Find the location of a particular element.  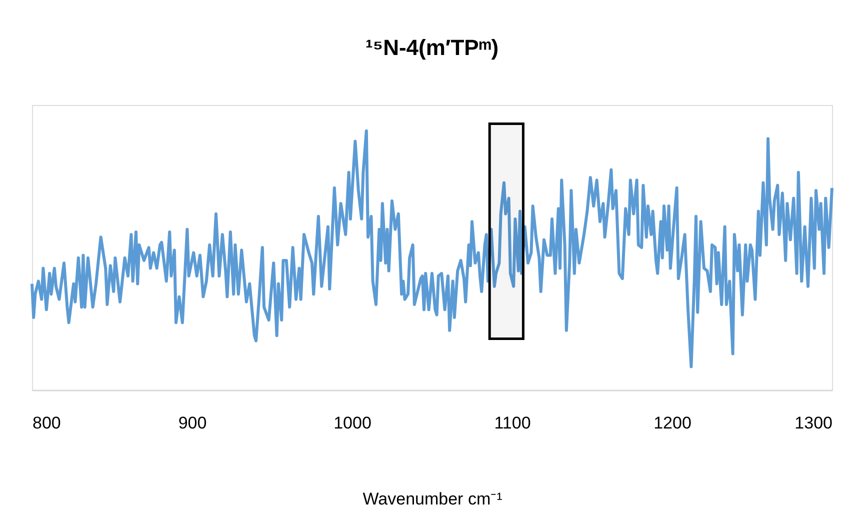

x-tick-label: 900 is located at coordinates (192, 423).